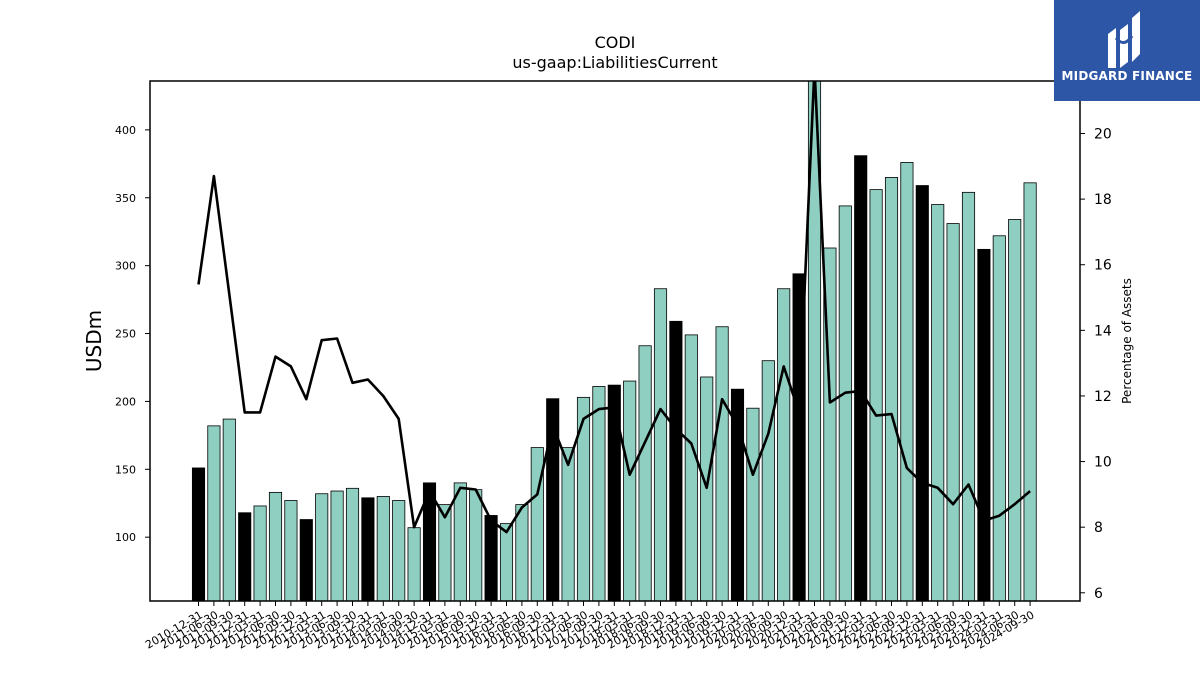  What do you see at coordinates (1103, 397) in the screenshot?
I see `y2-tick-label: 12` at bounding box center [1103, 397].